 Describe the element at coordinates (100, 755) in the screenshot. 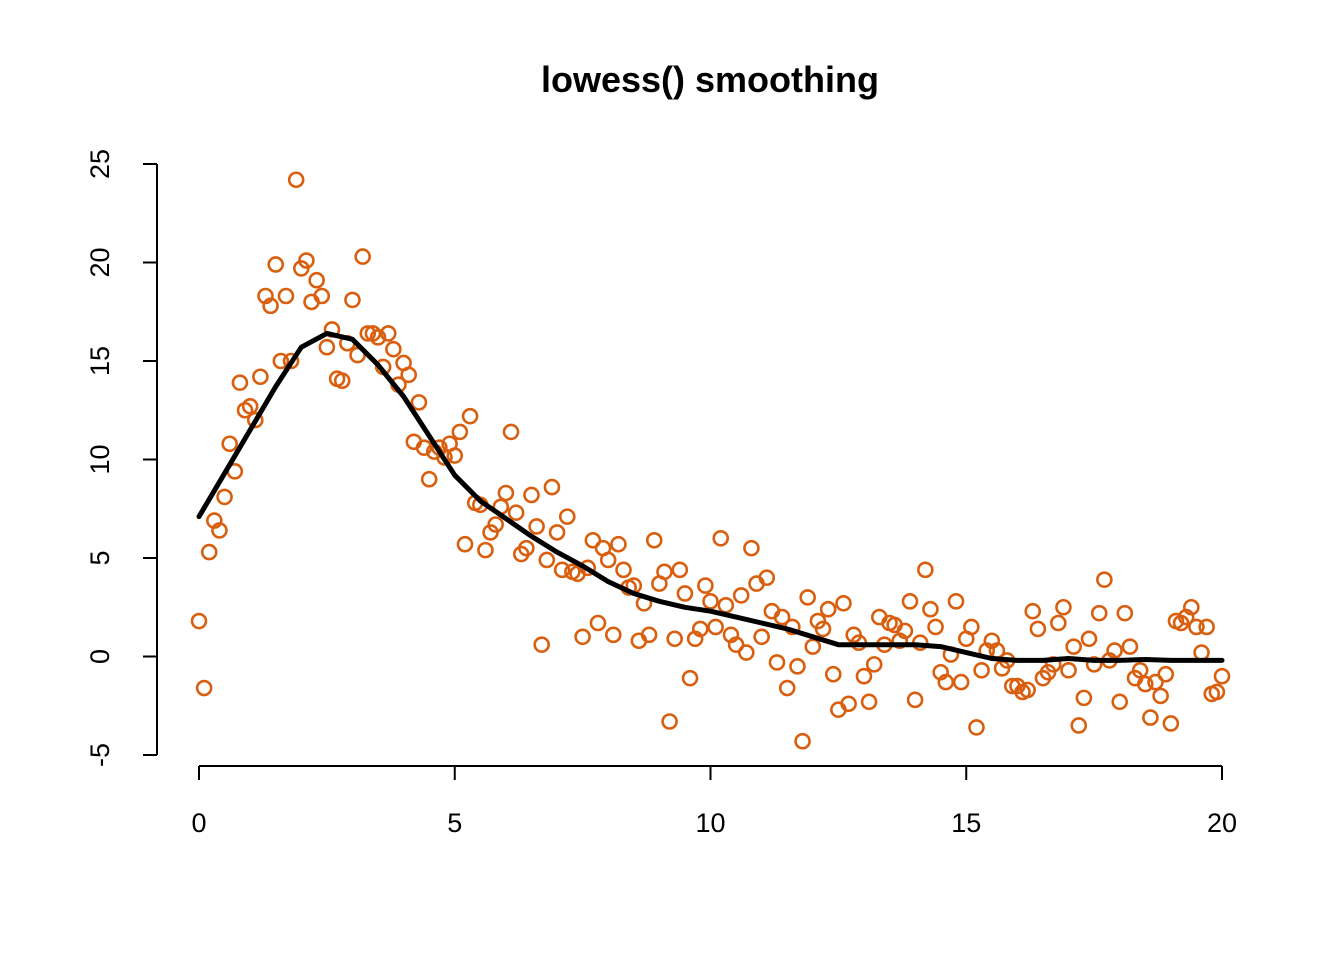

I see `y-tick-label: -5` at that location.